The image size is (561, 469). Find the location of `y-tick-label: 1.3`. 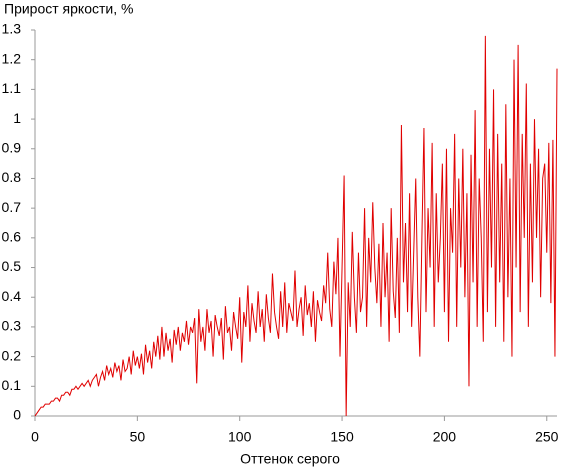

y-tick-label: 1.3 is located at coordinates (12, 29).